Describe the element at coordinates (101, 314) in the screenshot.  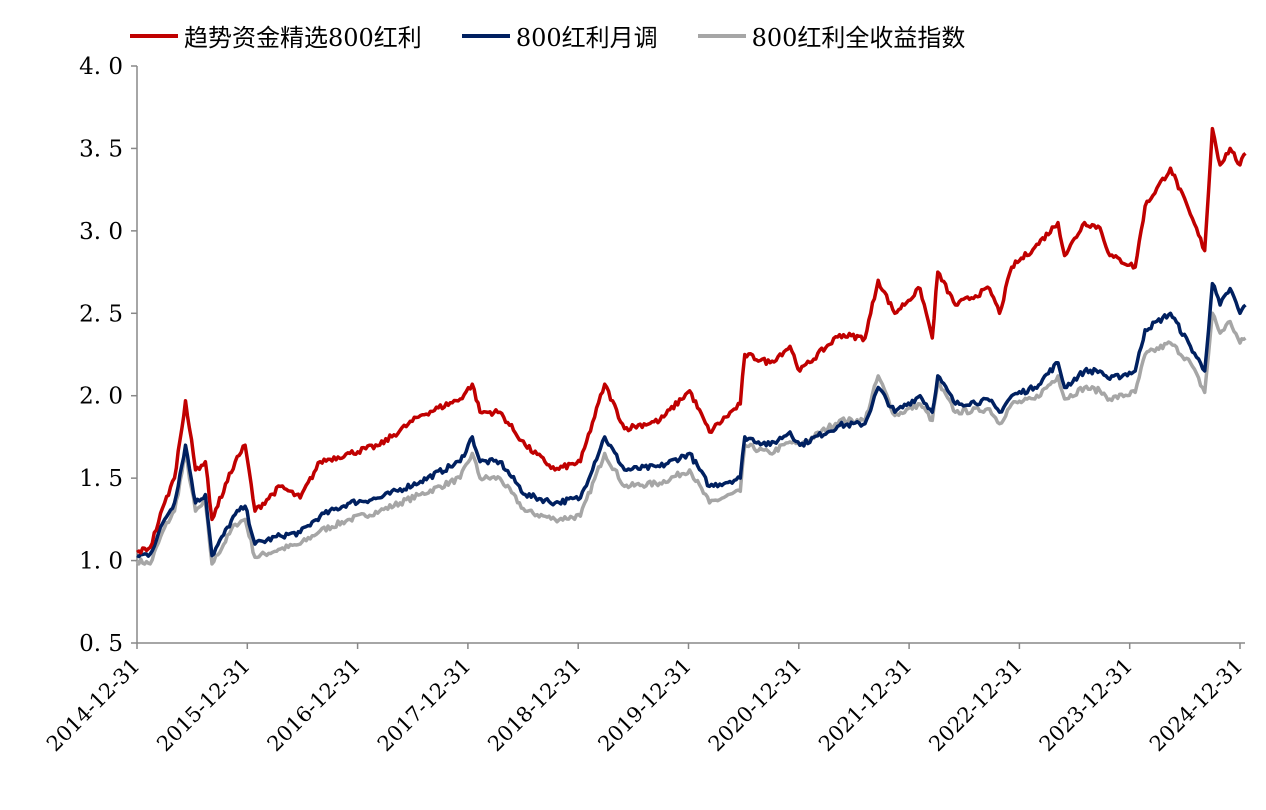
I see `y-tick-label: 2. 5` at that location.